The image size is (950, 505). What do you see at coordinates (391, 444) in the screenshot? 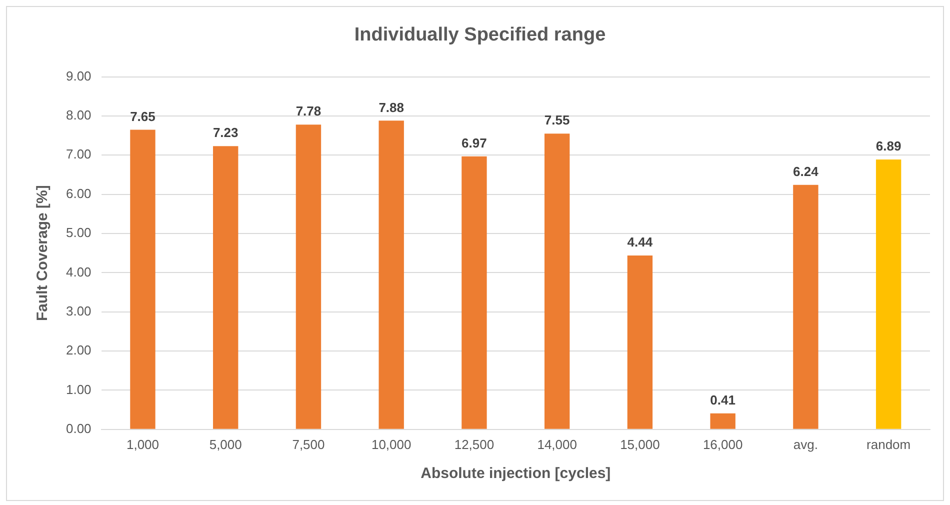
I see `x-tick-label: 10,000` at bounding box center [391, 444].